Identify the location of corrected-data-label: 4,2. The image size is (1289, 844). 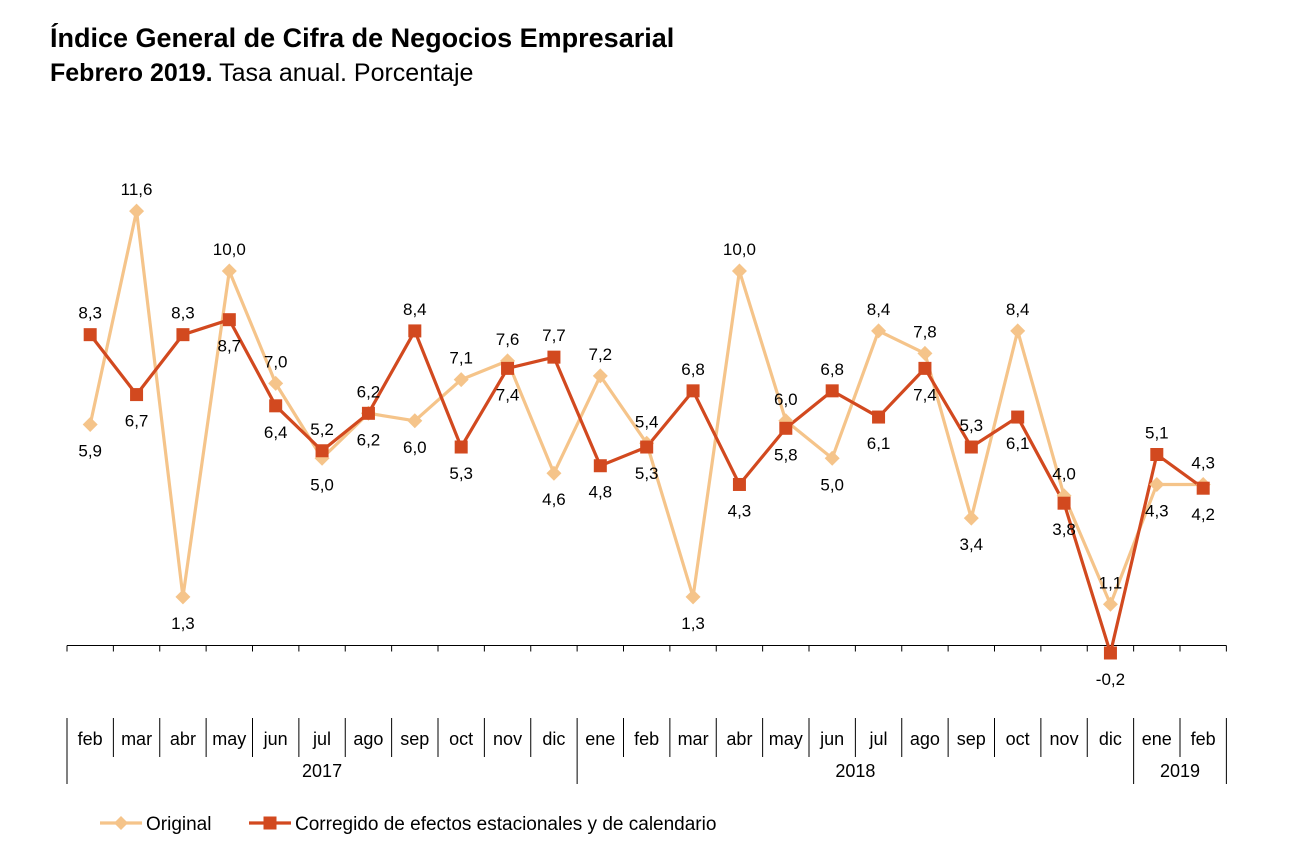
(1203, 514).